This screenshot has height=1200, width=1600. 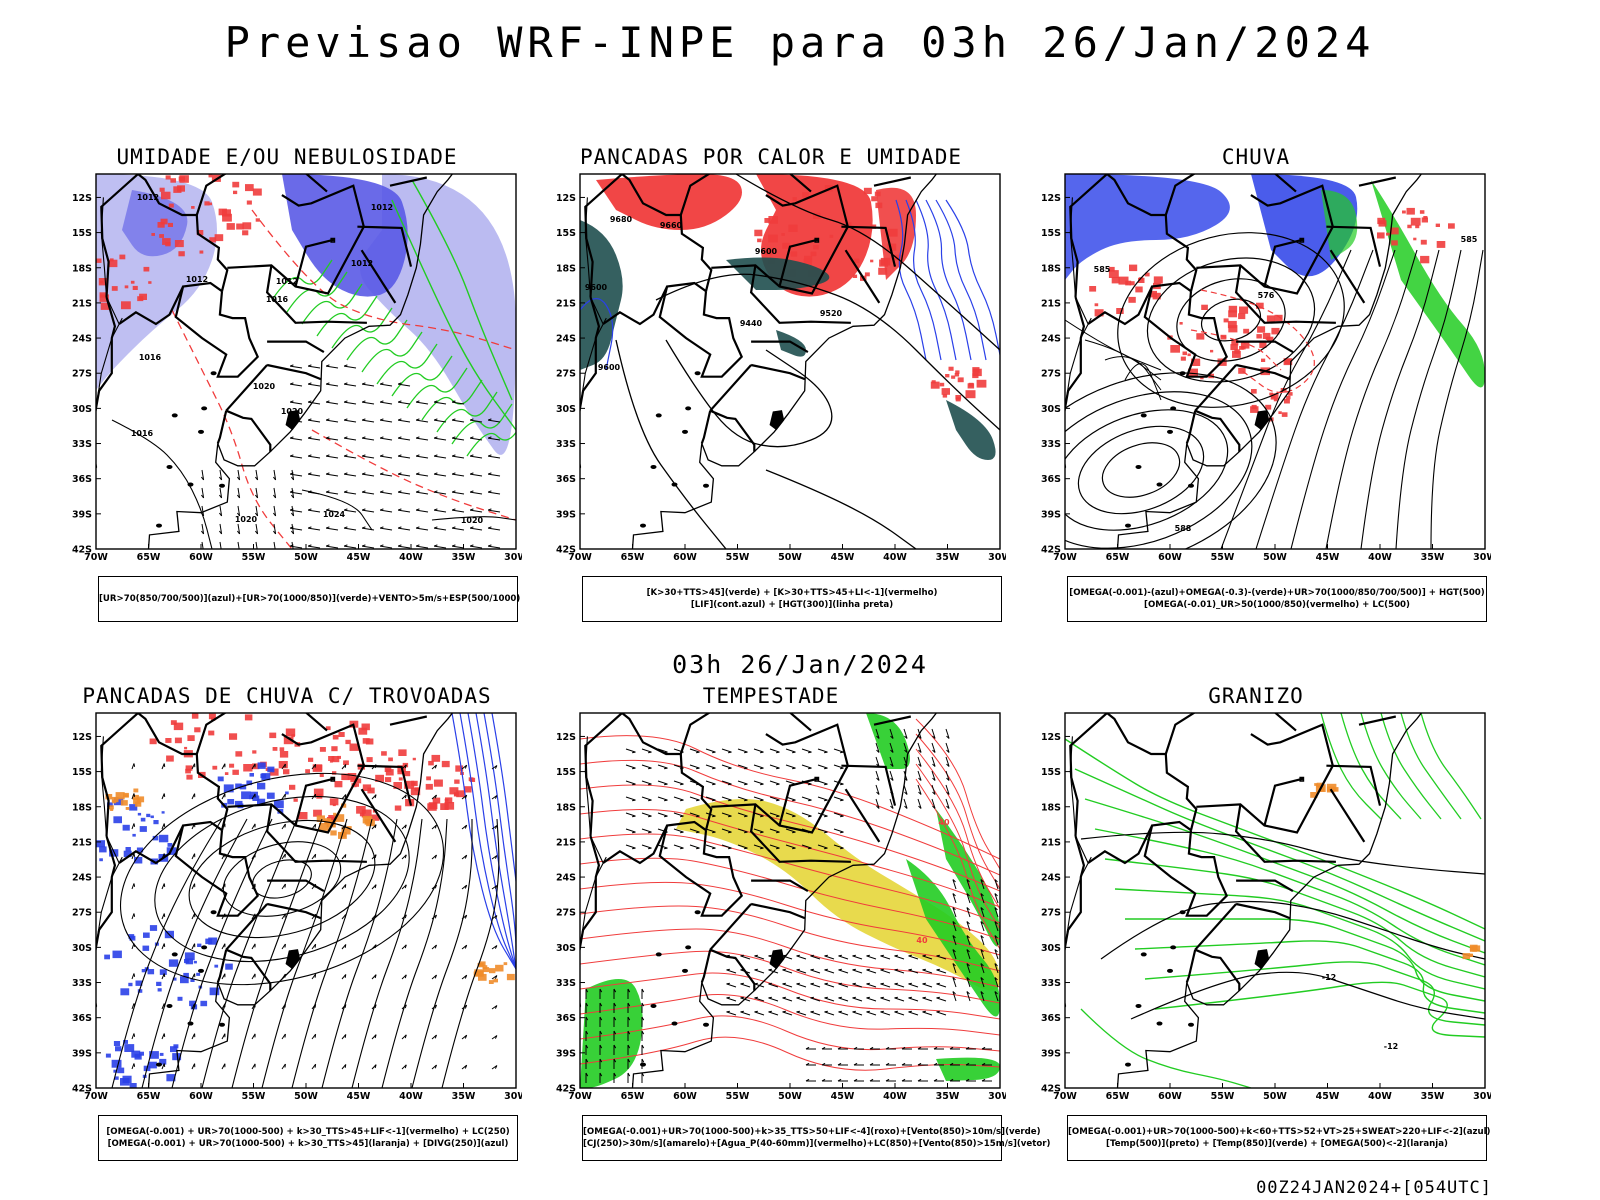 What do you see at coordinates (975, 376) in the screenshot?
I see `heat-shower-spot-red` at bounding box center [975, 376].